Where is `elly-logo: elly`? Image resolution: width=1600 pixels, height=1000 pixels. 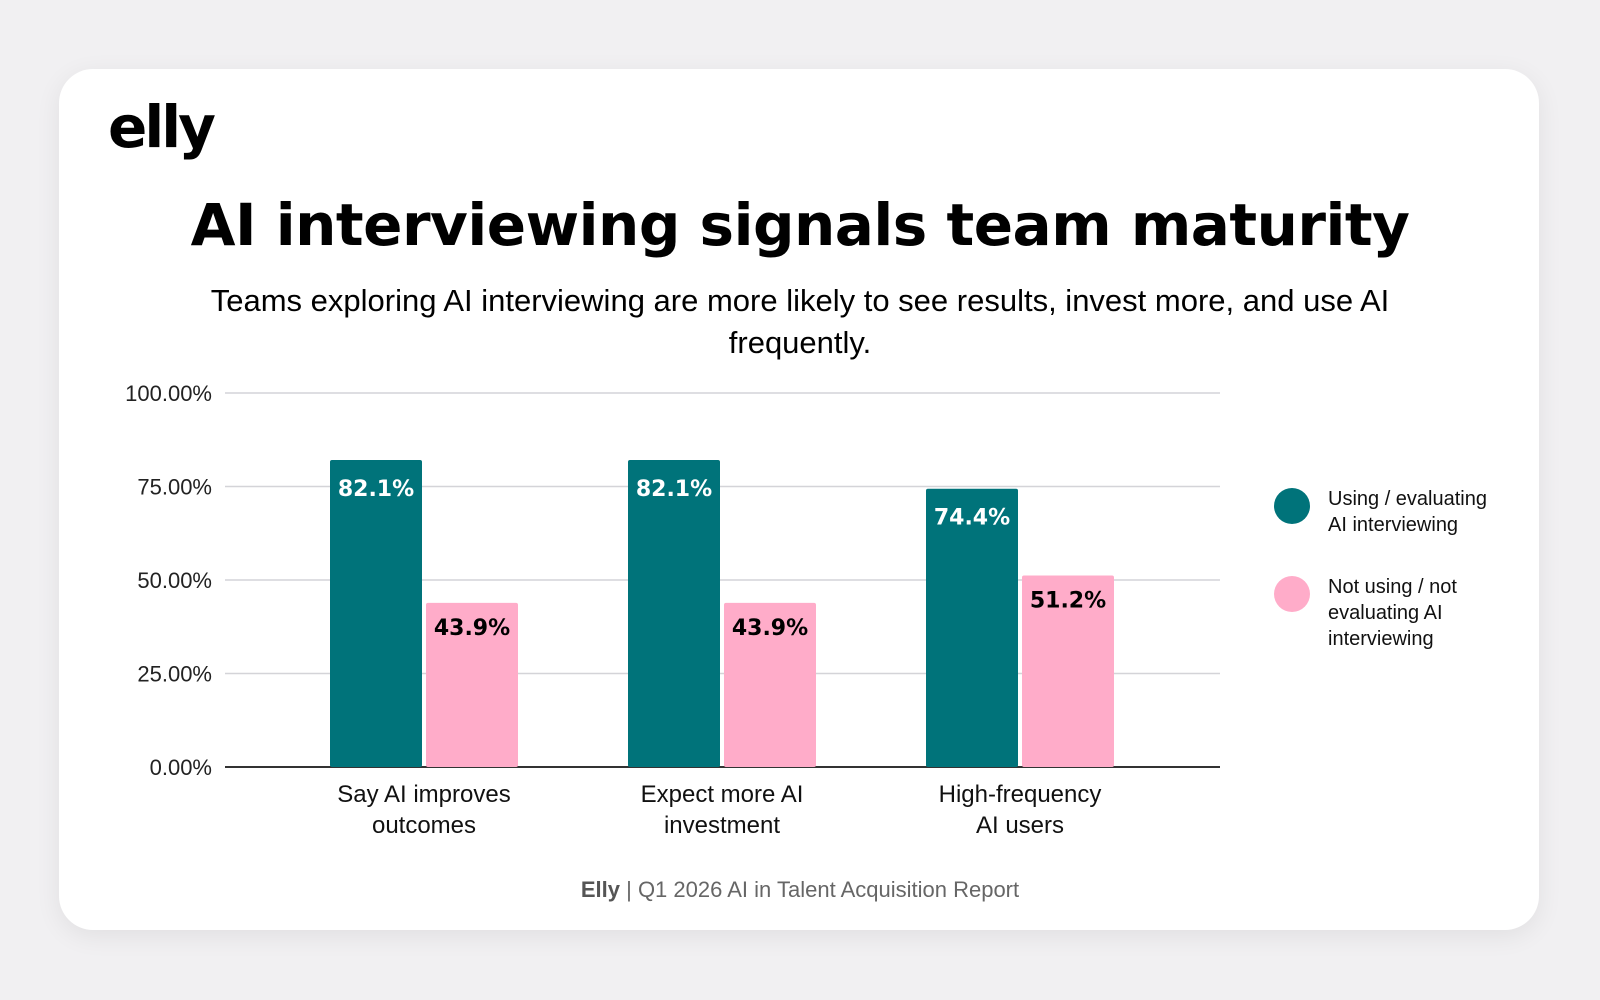
elly-logo: elly is located at coordinates (162, 127).